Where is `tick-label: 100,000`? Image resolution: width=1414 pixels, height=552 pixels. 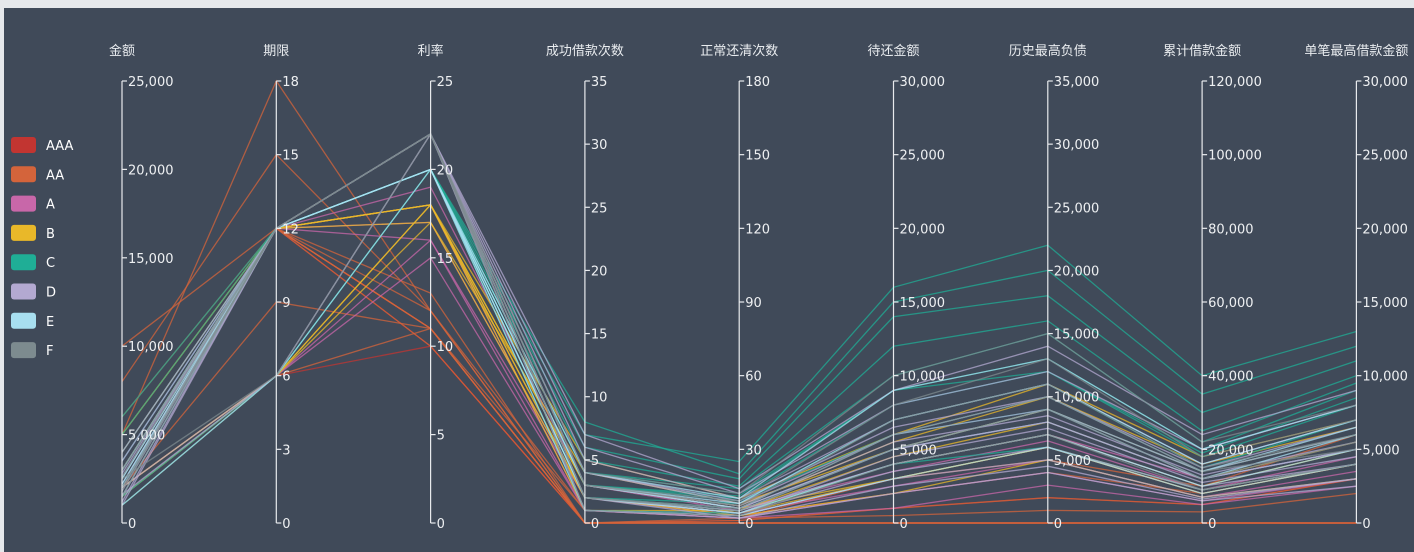 tick-label: 100,000 is located at coordinates (1235, 156).